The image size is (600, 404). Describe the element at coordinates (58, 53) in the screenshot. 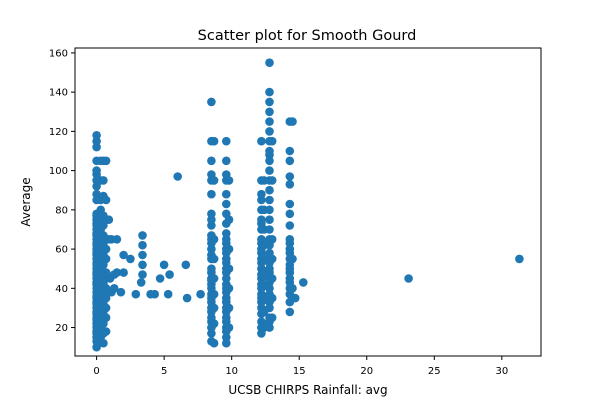

I see `y-tick-label: 160` at that location.